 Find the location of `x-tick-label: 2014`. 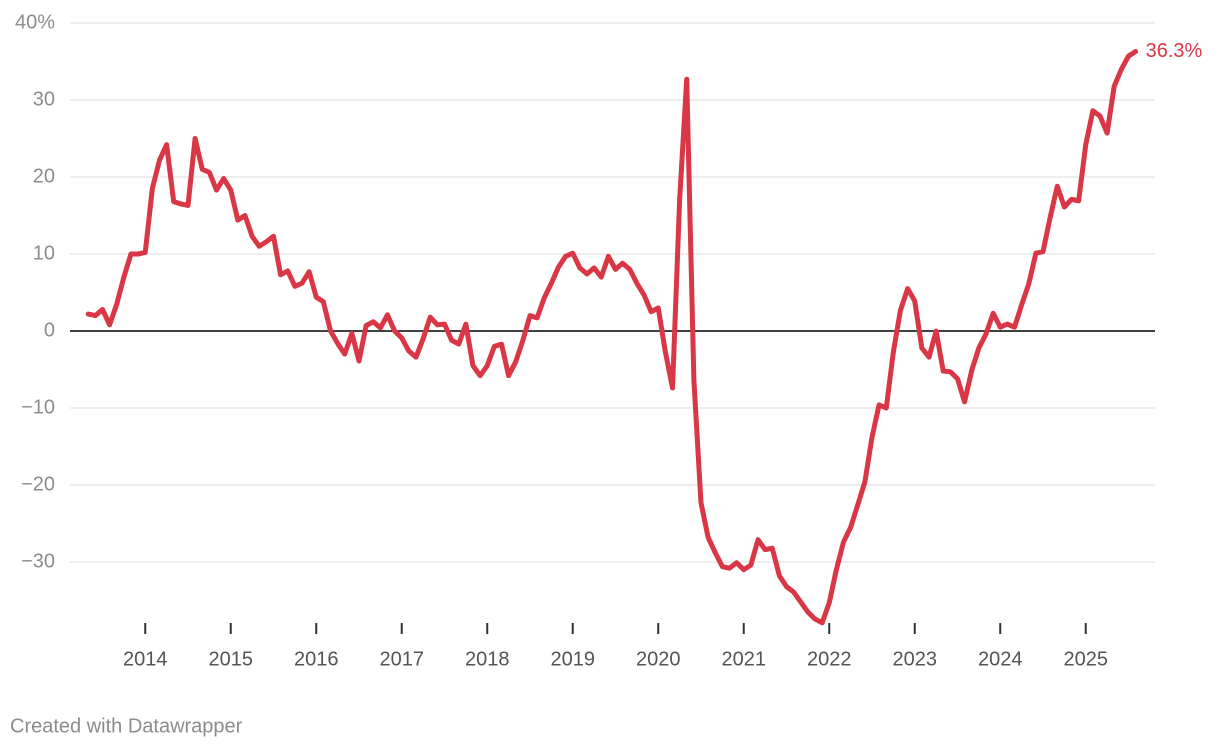

x-tick-label: 2014 is located at coordinates (145, 659).